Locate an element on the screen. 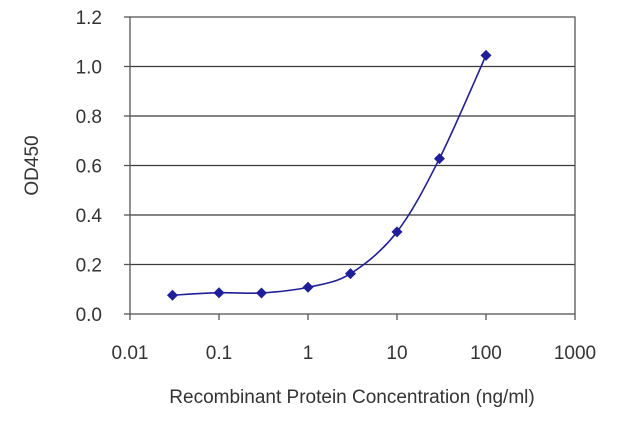 This screenshot has width=640, height=427. x-tick-label: 1 is located at coordinates (308, 353).